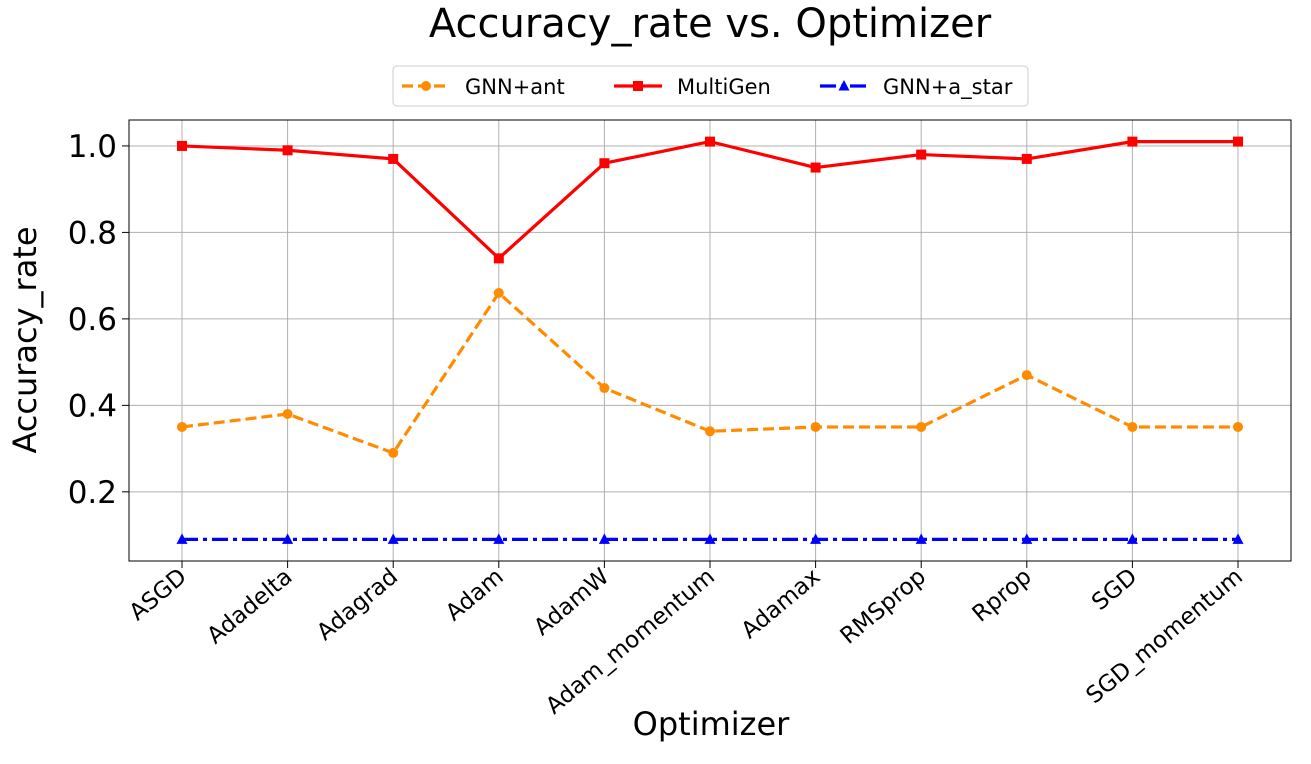 The width and height of the screenshot is (1311, 764). I want to click on legend: GNN+ant MultiGen GNN+a_star, so click(710, 86).